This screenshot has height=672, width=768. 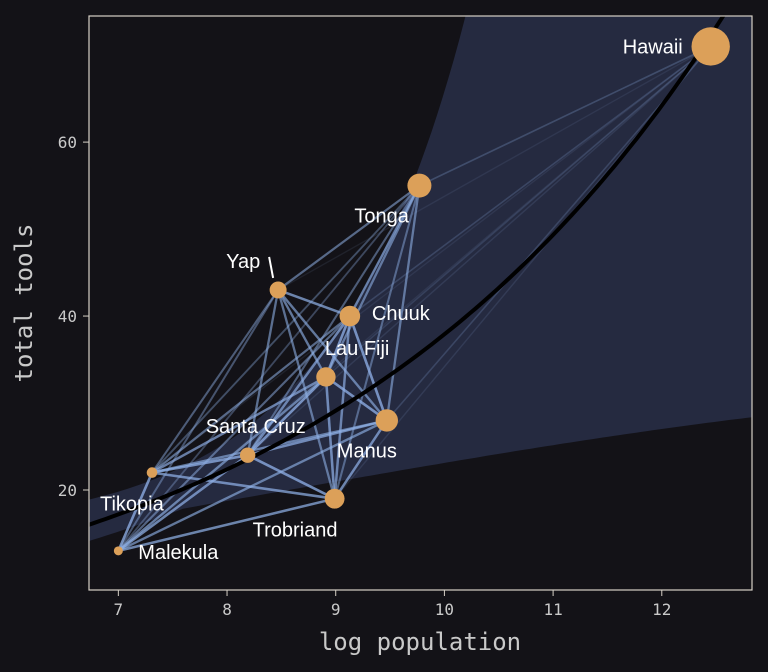 I want to click on x-tick-label: 10, so click(x=444, y=609).